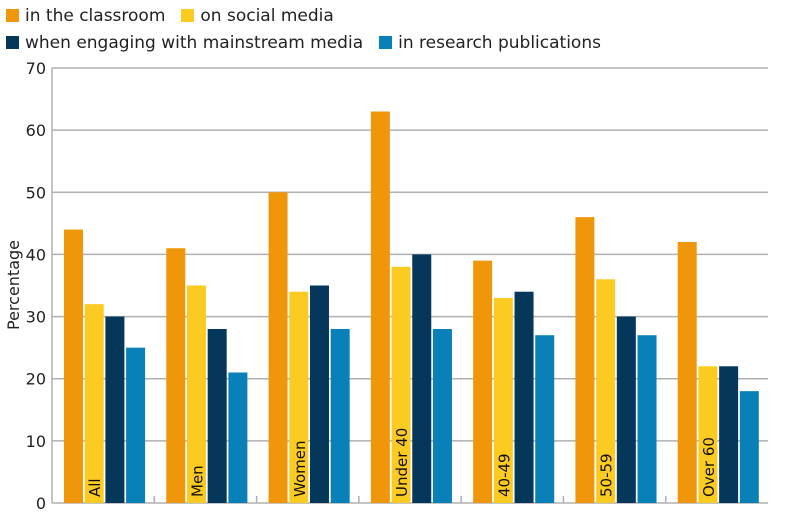 The image size is (785, 523). What do you see at coordinates (36, 379) in the screenshot?
I see `y-tick-label: 20` at bounding box center [36, 379].